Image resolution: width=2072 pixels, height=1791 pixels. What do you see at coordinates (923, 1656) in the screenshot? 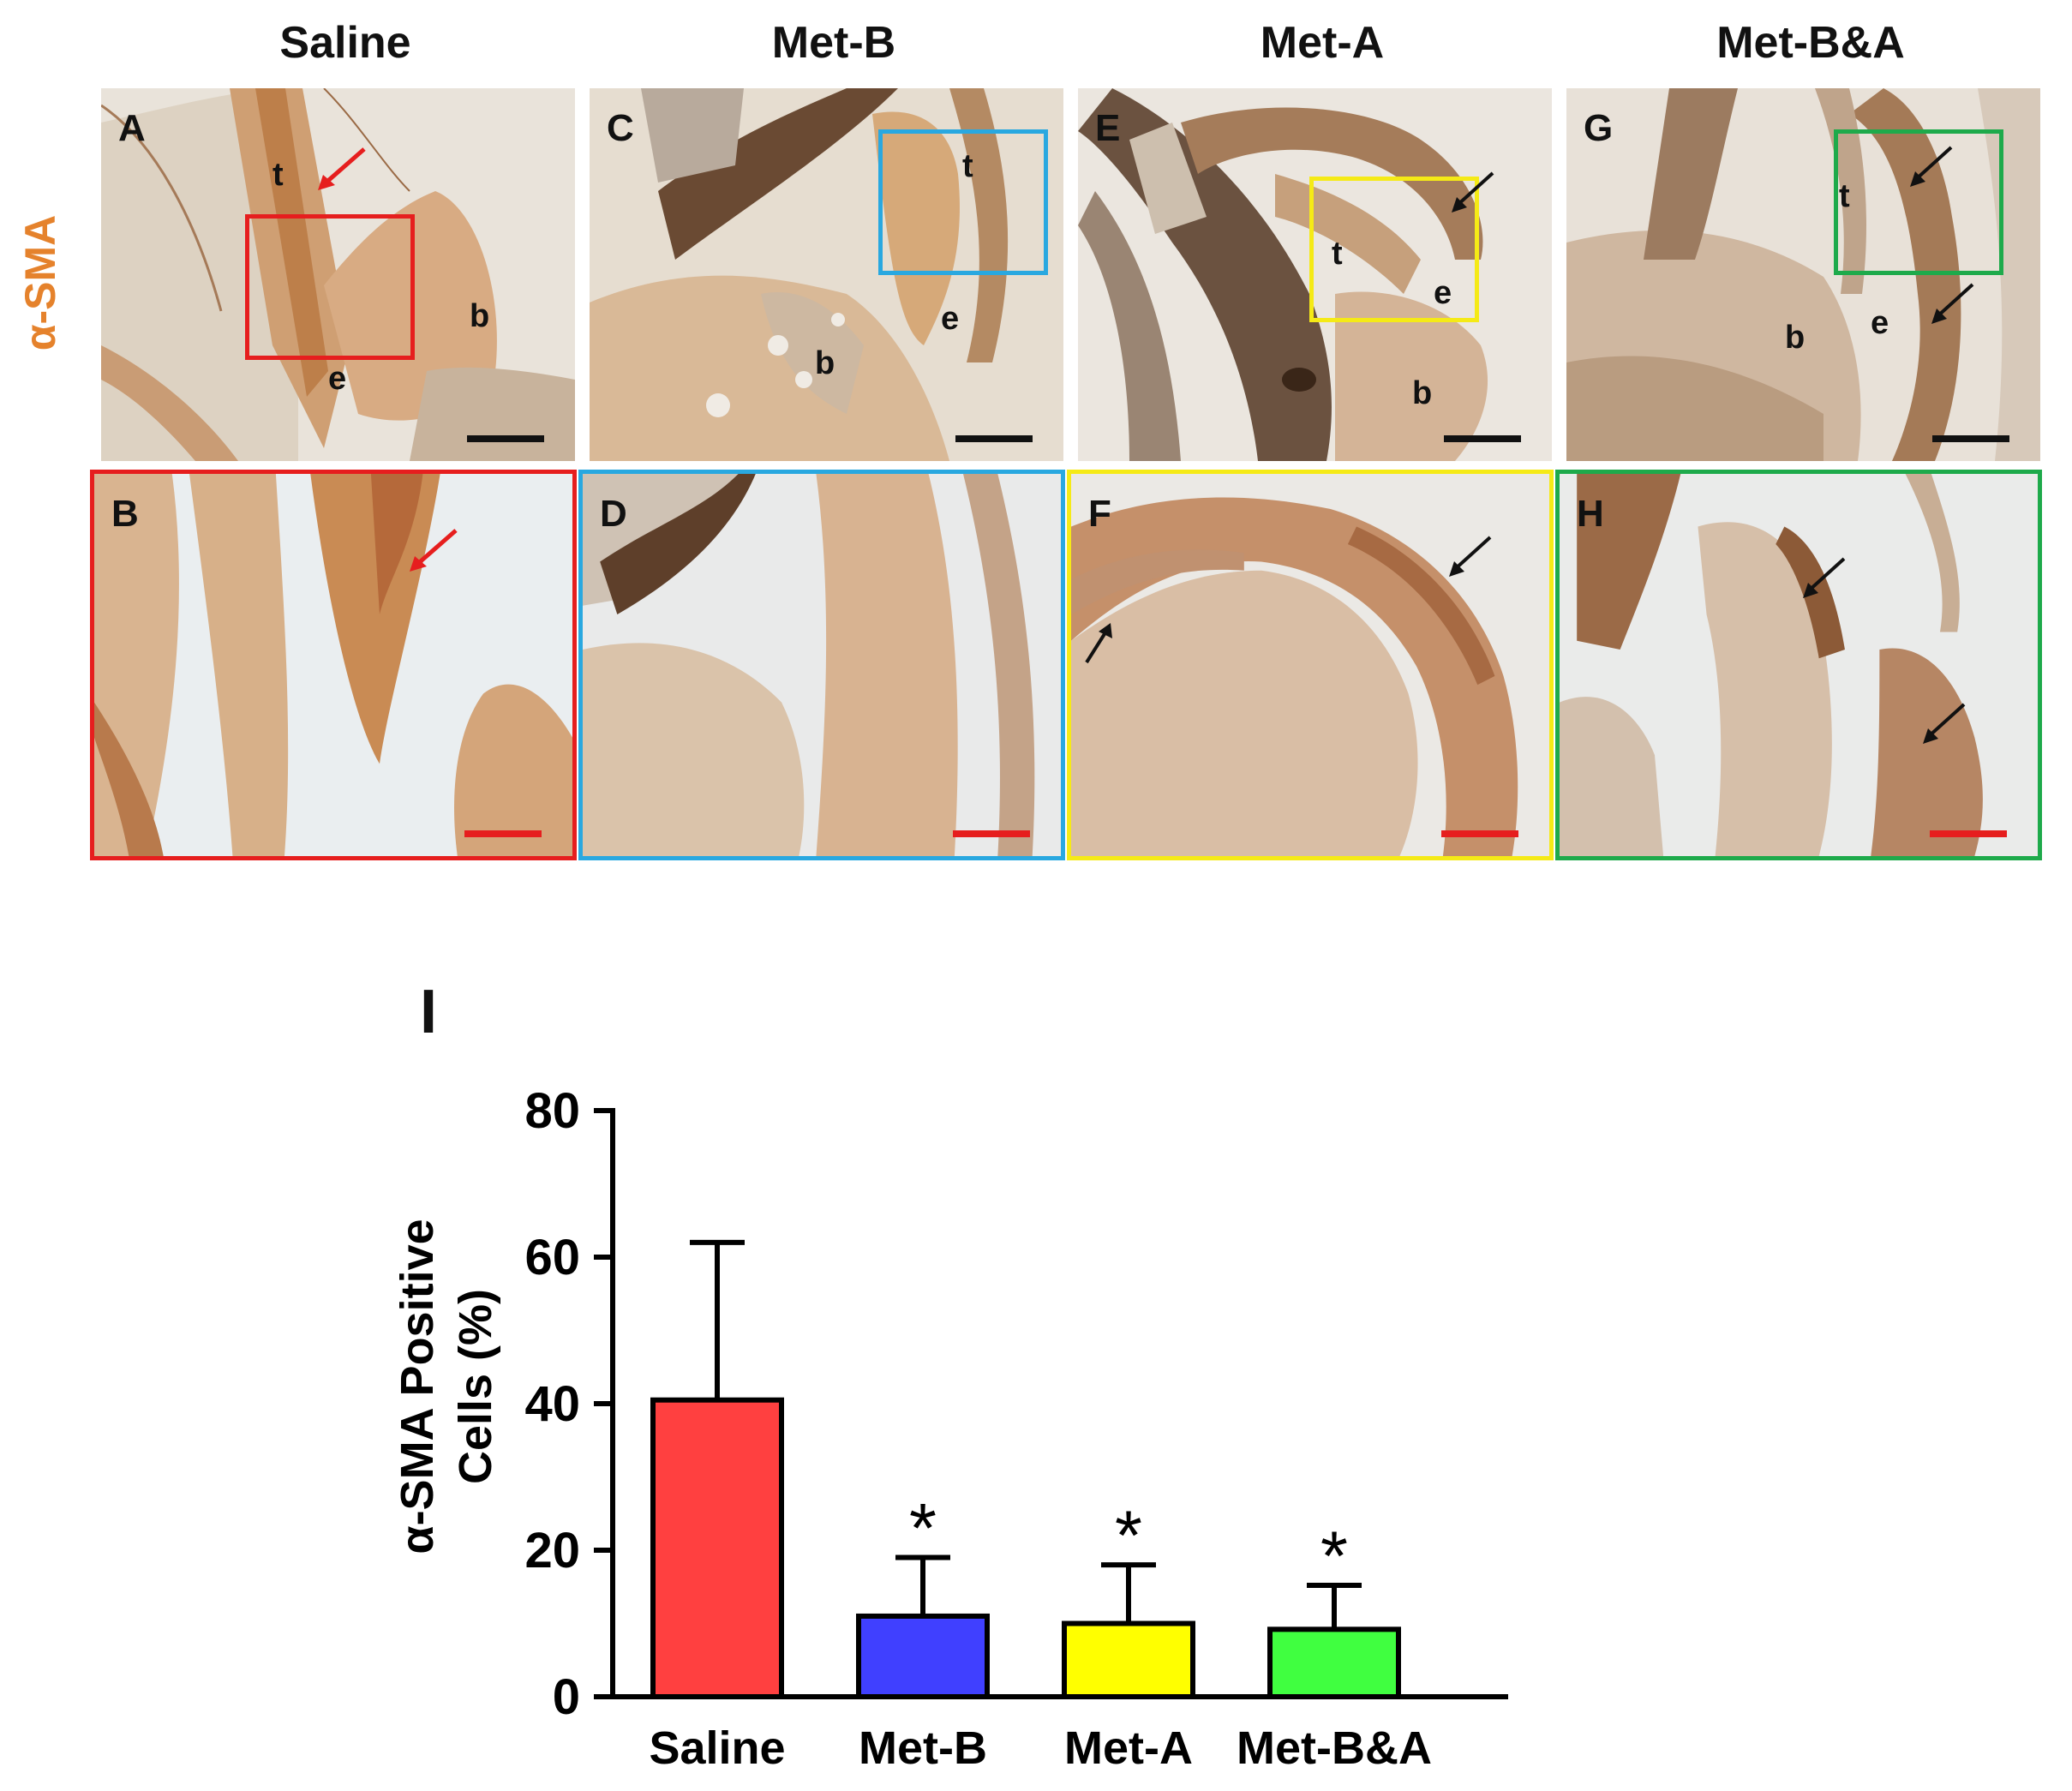
I see `bar-met-b` at bounding box center [923, 1656].